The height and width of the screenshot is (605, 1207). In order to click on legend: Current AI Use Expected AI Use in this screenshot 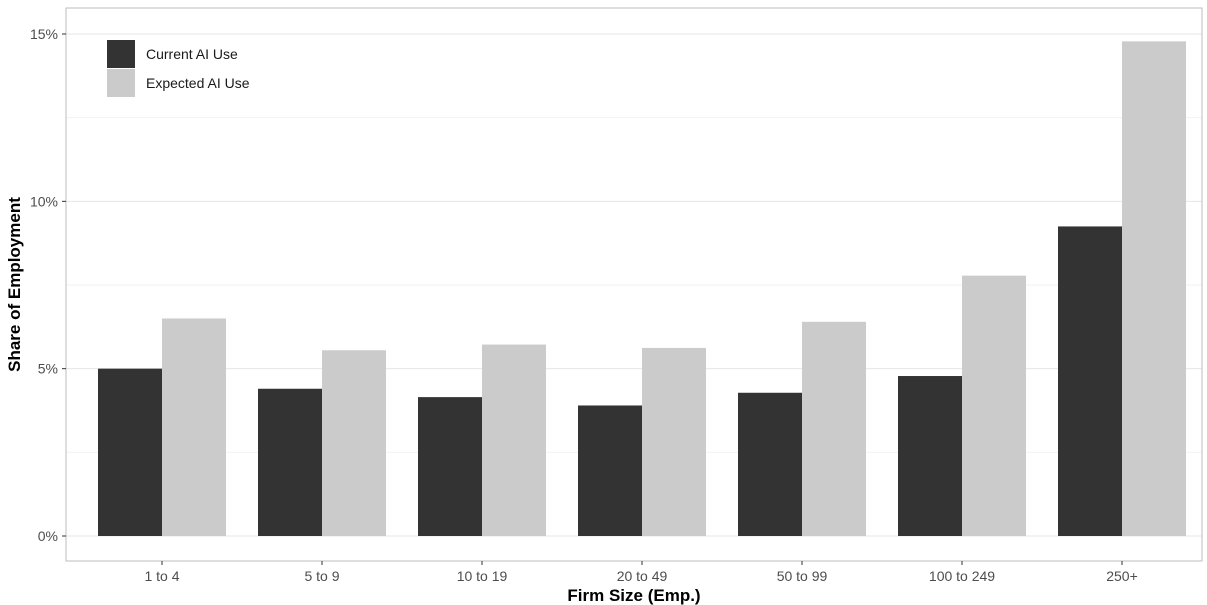, I will do `click(178, 68)`.